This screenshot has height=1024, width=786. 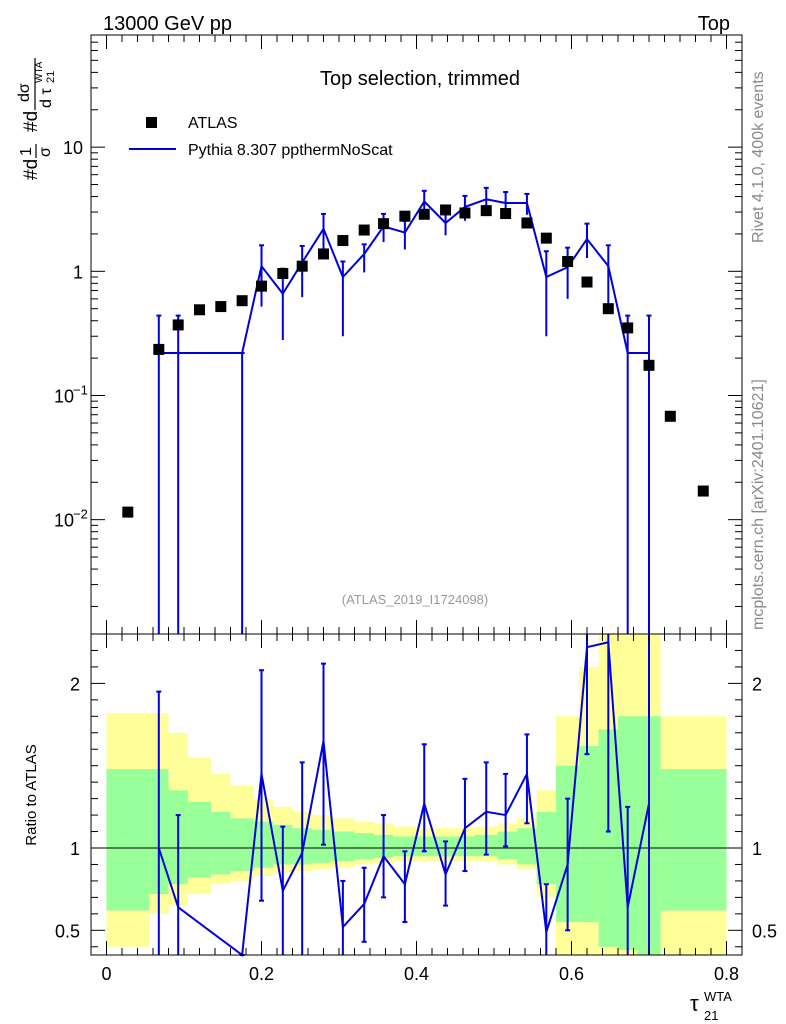 What do you see at coordinates (80, 389) in the screenshot?
I see `main-y-tick-exponent: −1` at bounding box center [80, 389].